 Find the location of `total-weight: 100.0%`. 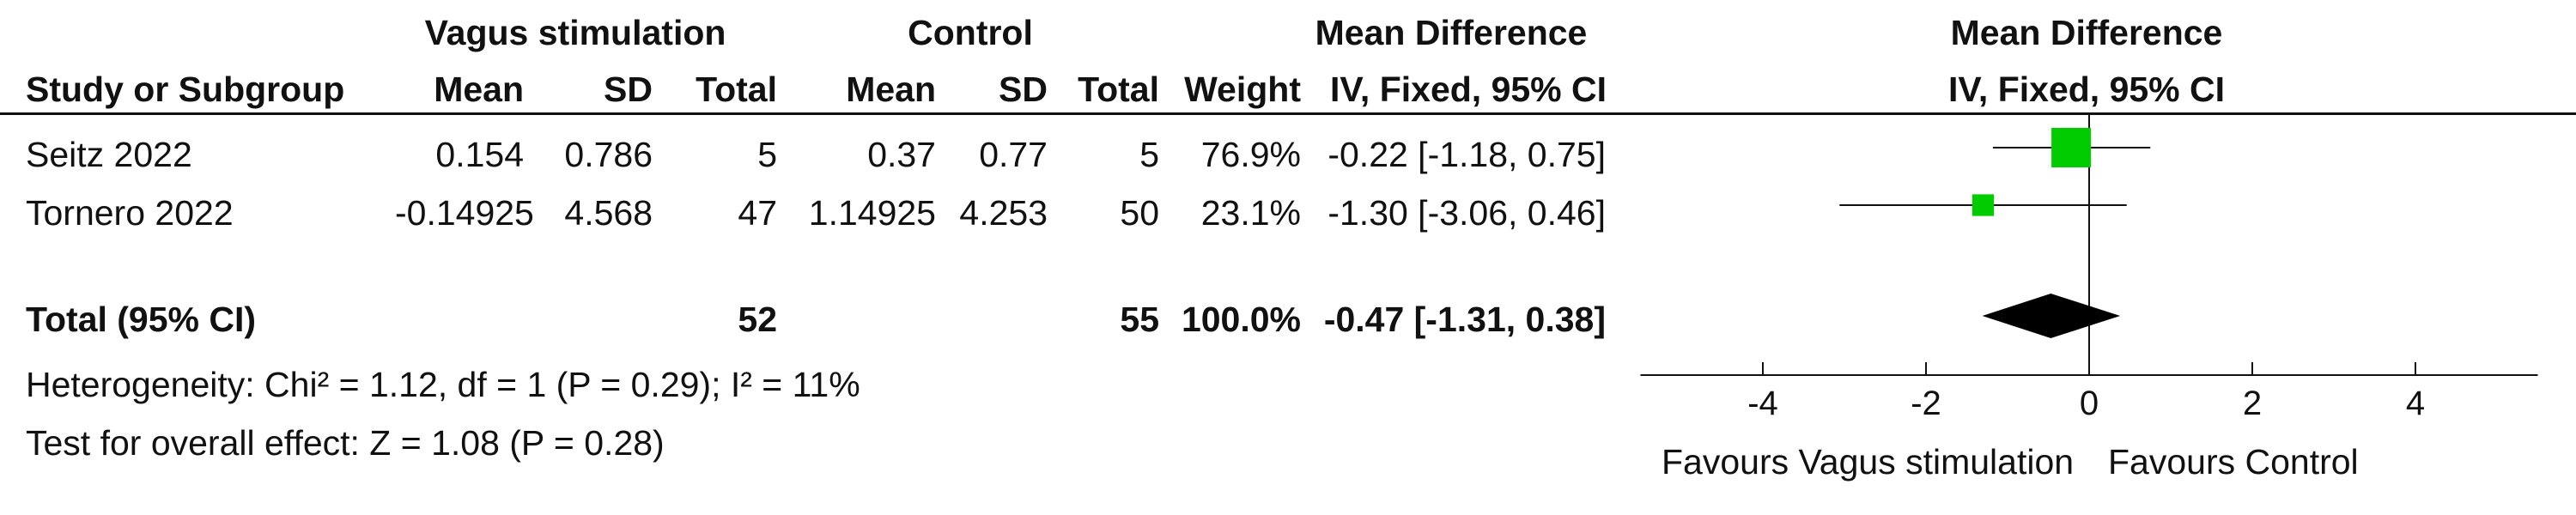

total-weight: 100.0% is located at coordinates (1241, 319).